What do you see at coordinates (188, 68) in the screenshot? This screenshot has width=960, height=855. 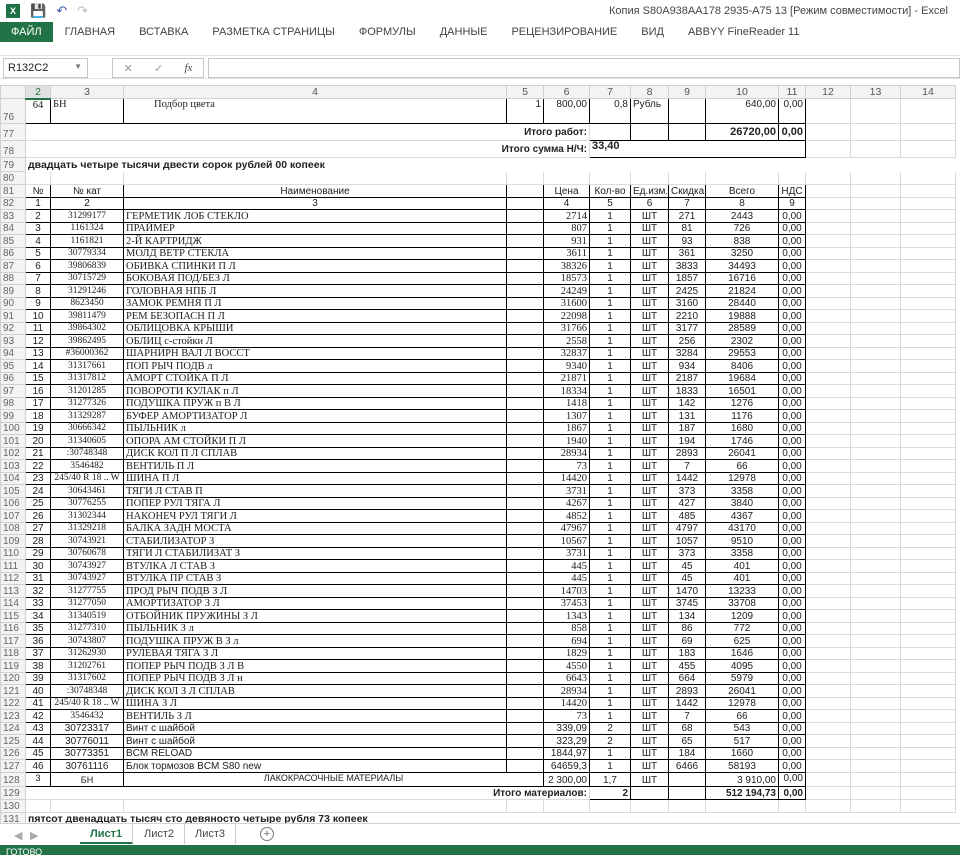 I see `function-icon: fx` at bounding box center [188, 68].